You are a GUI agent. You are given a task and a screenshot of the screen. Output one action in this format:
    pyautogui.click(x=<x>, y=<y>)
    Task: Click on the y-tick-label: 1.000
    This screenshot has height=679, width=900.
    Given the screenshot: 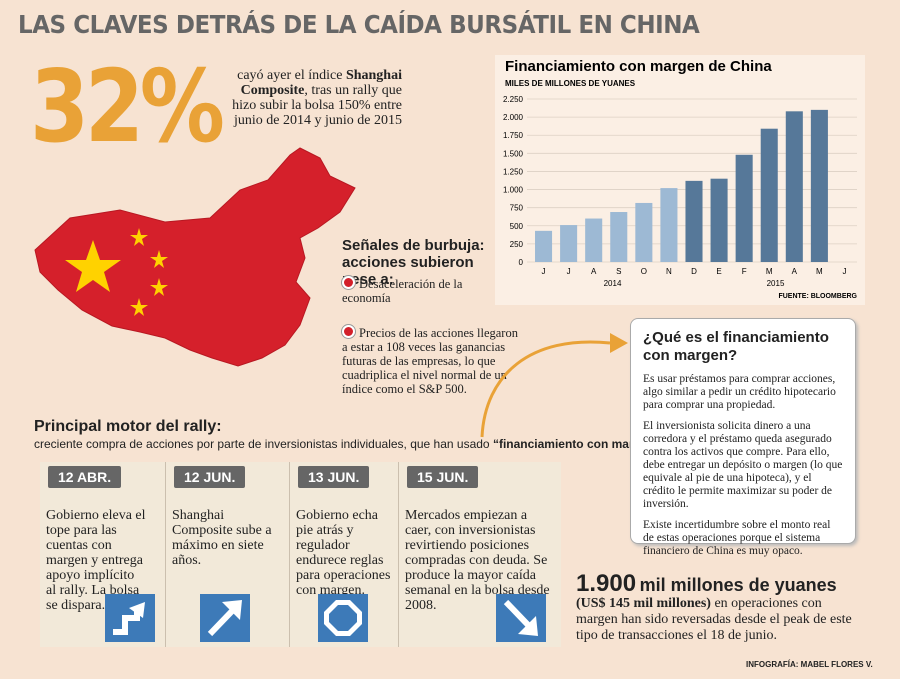 What is the action you would take?
    pyautogui.click(x=513, y=190)
    